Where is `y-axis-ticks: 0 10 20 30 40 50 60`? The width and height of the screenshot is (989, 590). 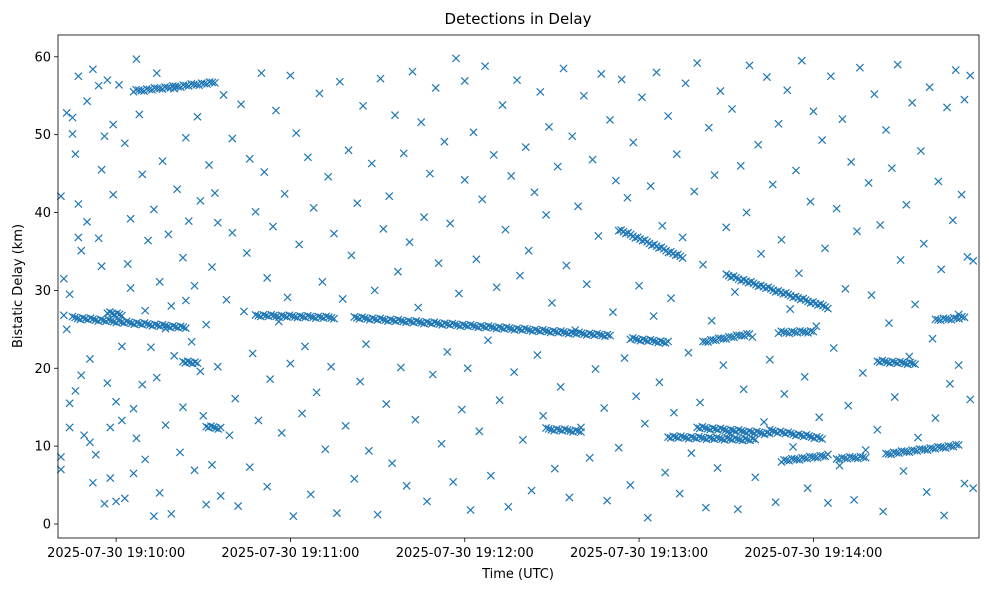 y-axis-ticks: 0 10 20 30 40 50 60 is located at coordinates (46, 291).